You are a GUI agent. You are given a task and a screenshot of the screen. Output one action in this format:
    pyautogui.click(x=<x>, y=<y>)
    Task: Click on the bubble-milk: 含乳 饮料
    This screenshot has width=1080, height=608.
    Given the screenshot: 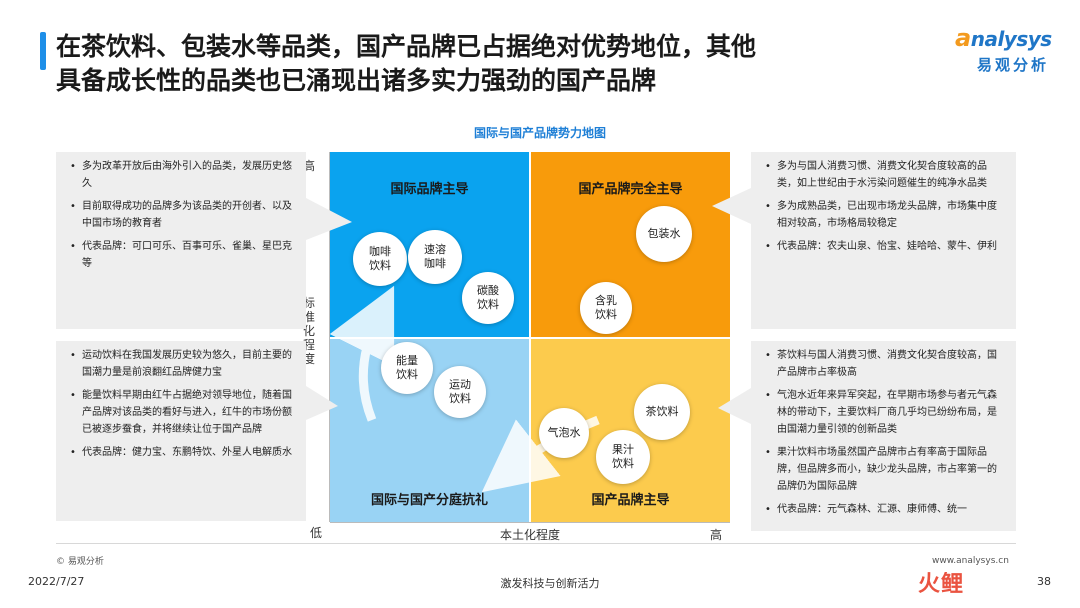 What is the action you would take?
    pyautogui.click(x=606, y=308)
    